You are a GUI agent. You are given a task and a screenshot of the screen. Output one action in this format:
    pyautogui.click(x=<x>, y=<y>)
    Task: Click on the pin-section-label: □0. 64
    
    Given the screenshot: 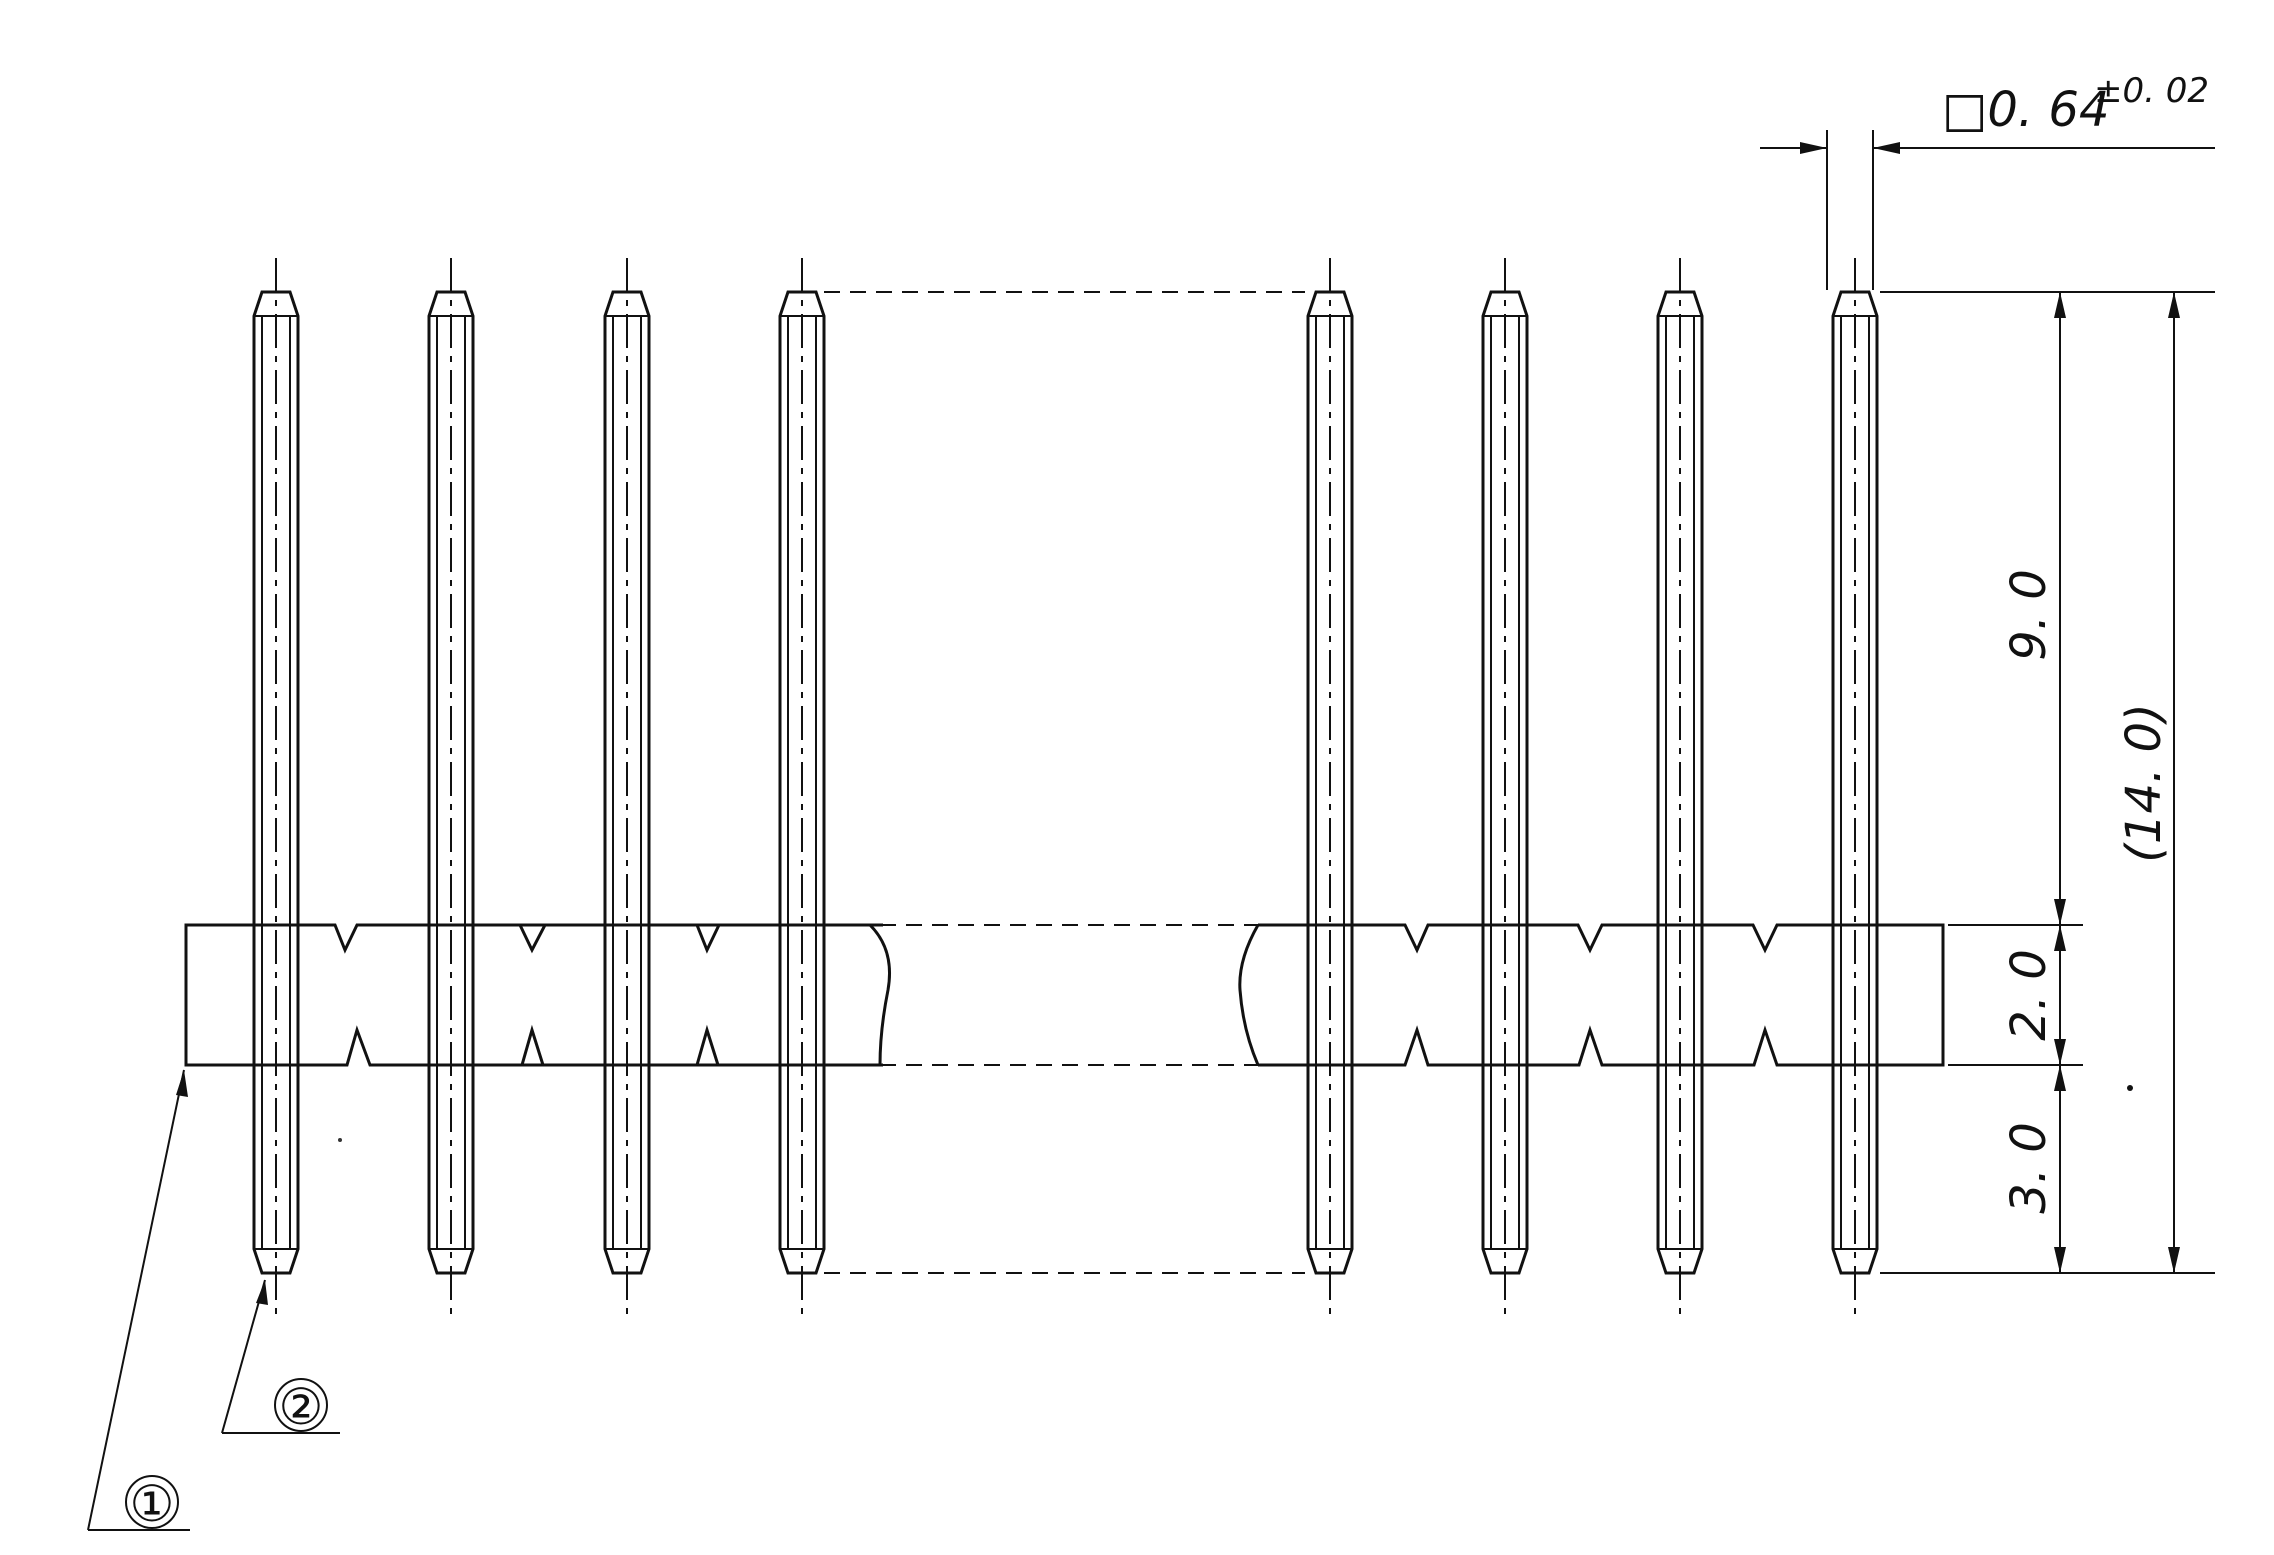 What is the action you would take?
    pyautogui.click(x=2025, y=110)
    